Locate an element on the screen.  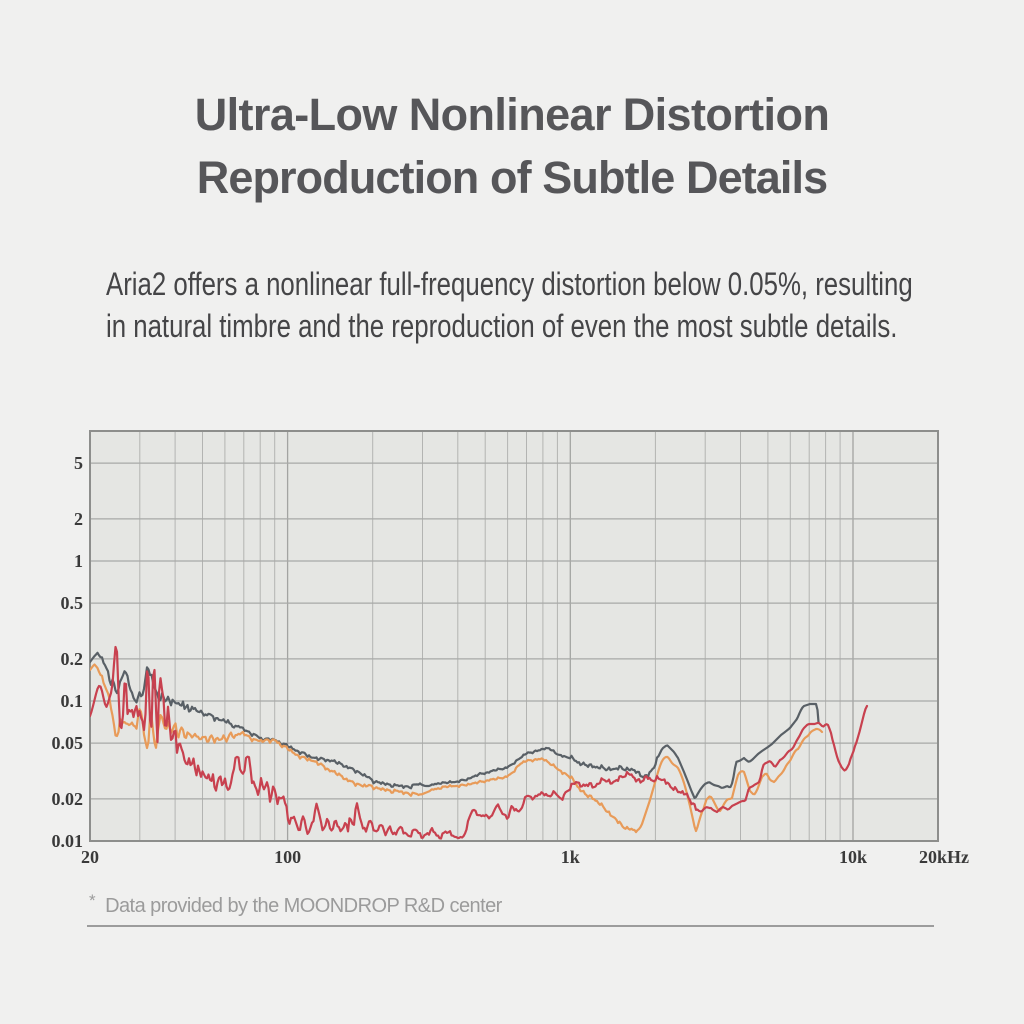
svg-text: 1k is located at coordinates (570, 857).